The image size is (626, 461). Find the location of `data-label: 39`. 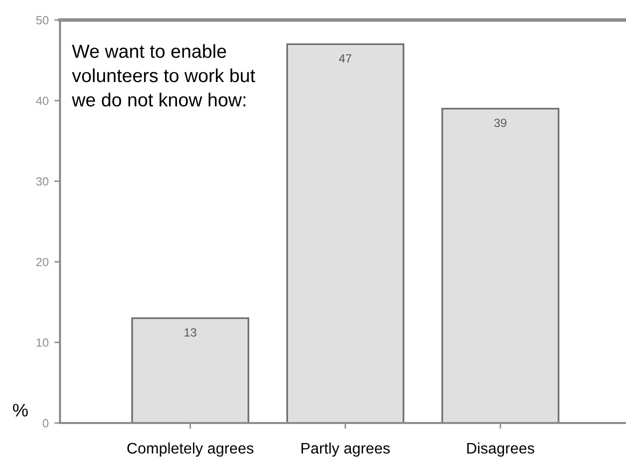

data-label: 39 is located at coordinates (500, 123).